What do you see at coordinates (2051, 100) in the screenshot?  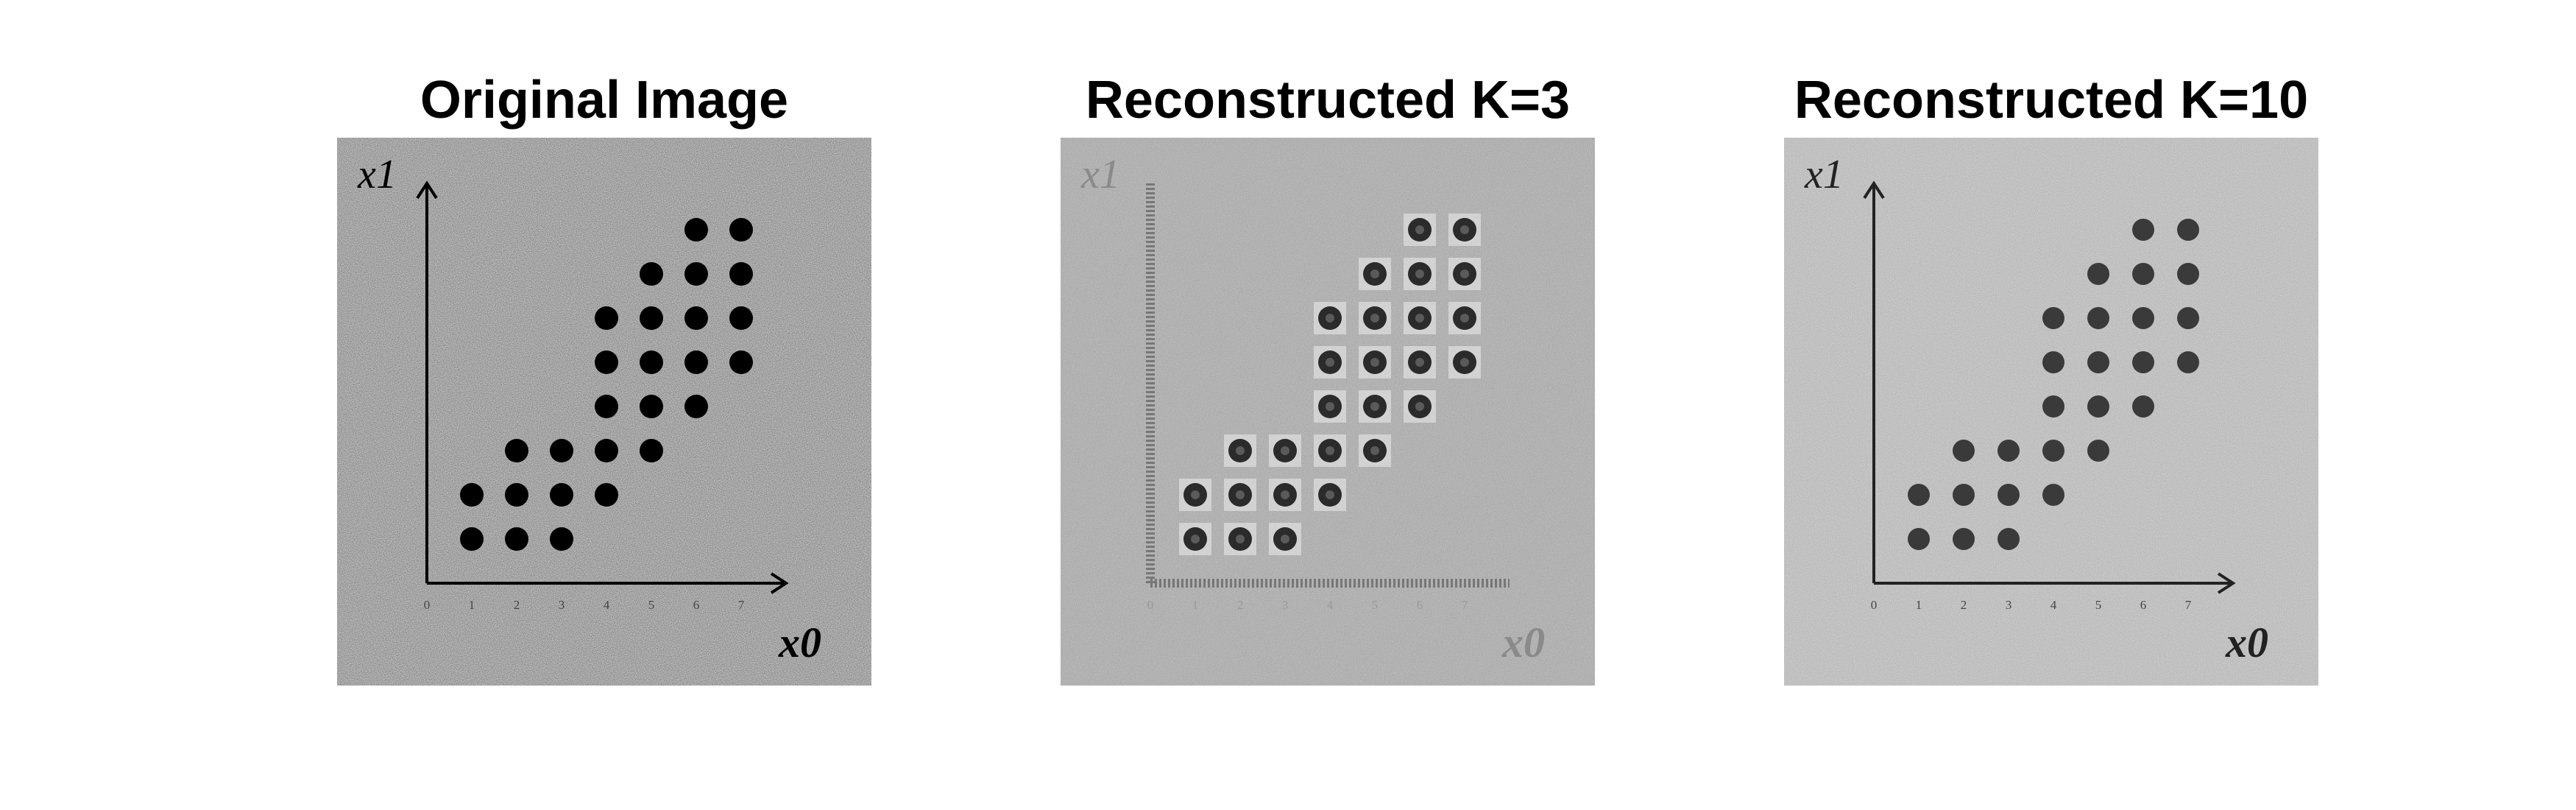 I see `panel-title: Reconstructed K=10` at bounding box center [2051, 100].